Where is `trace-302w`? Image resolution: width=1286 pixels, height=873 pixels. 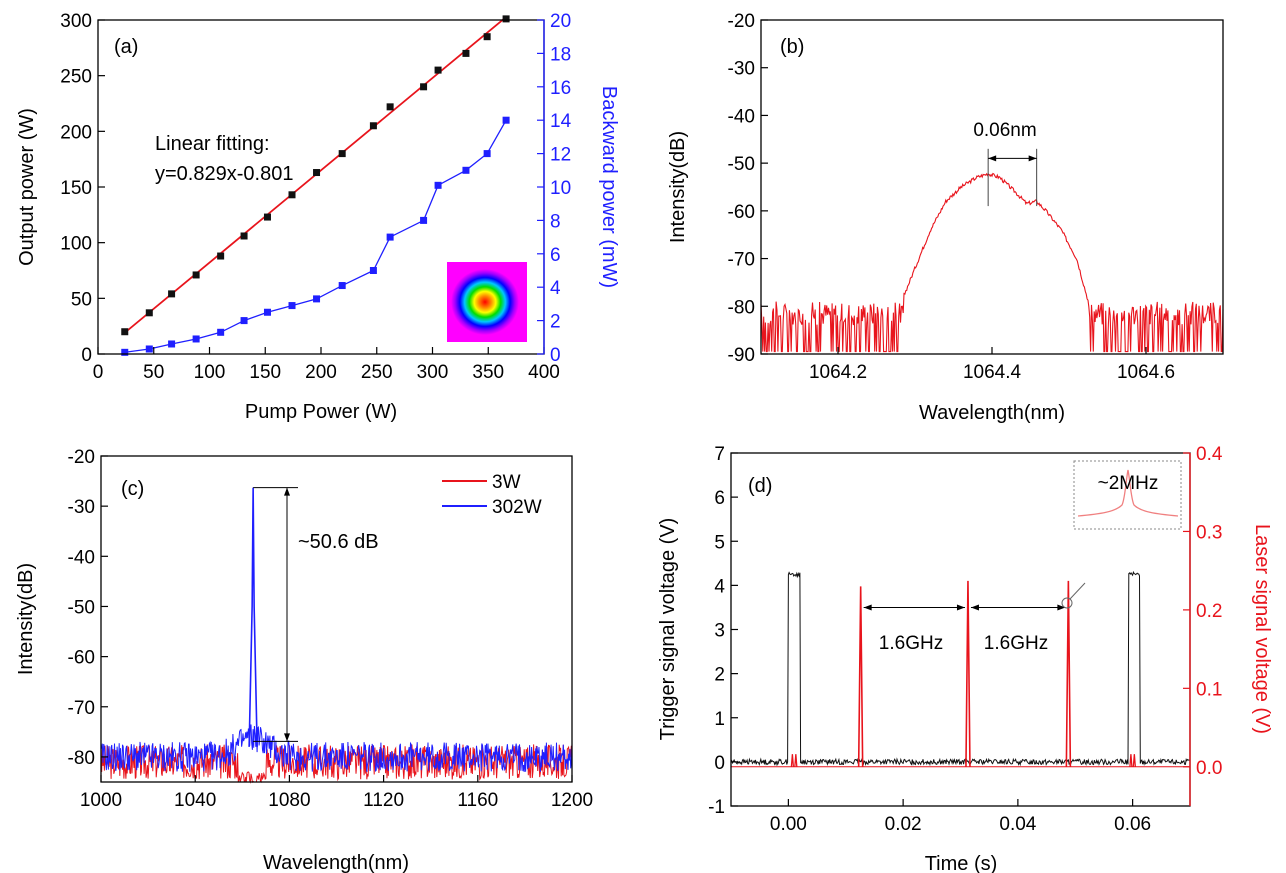 trace-302w is located at coordinates (336, 748).